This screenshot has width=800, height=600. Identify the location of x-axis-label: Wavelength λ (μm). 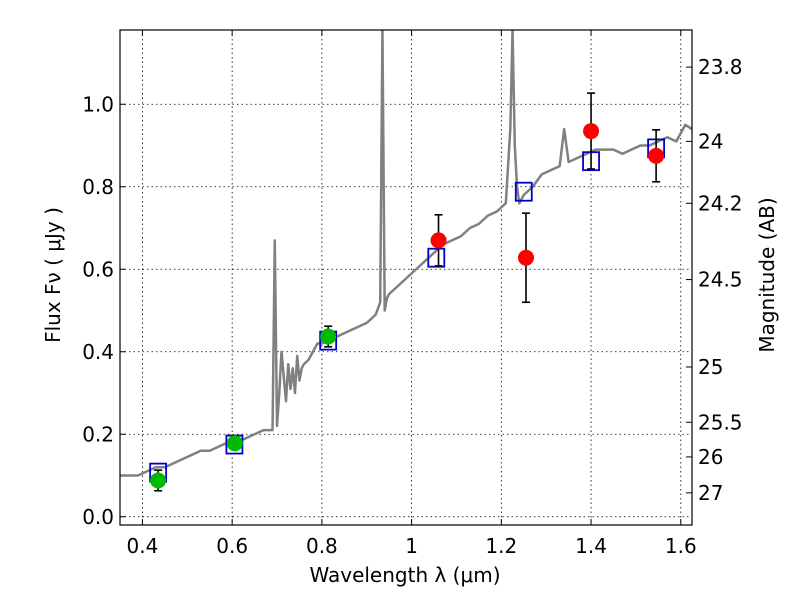
(404, 575).